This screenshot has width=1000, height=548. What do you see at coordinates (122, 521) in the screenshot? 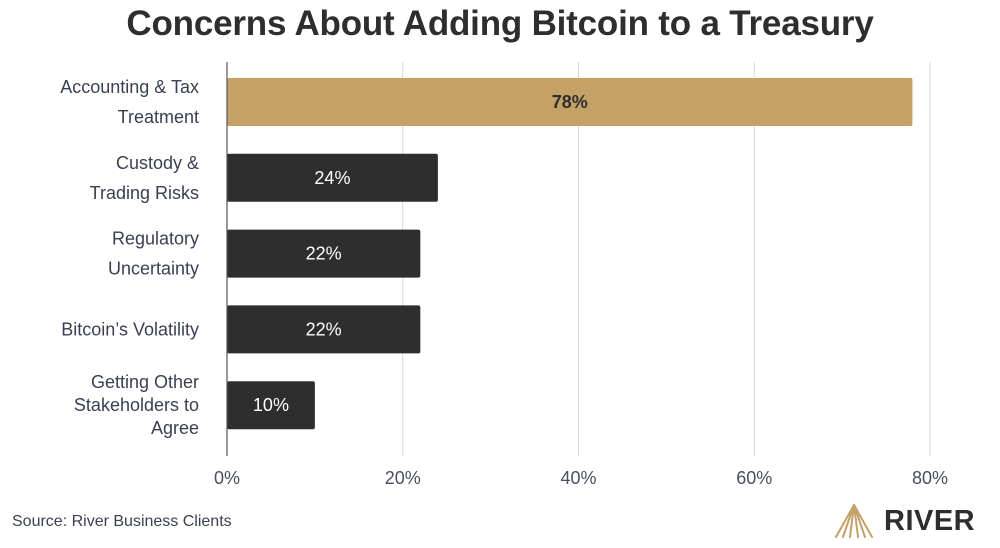
I see `source-note: Source: River Business Clients` at bounding box center [122, 521].